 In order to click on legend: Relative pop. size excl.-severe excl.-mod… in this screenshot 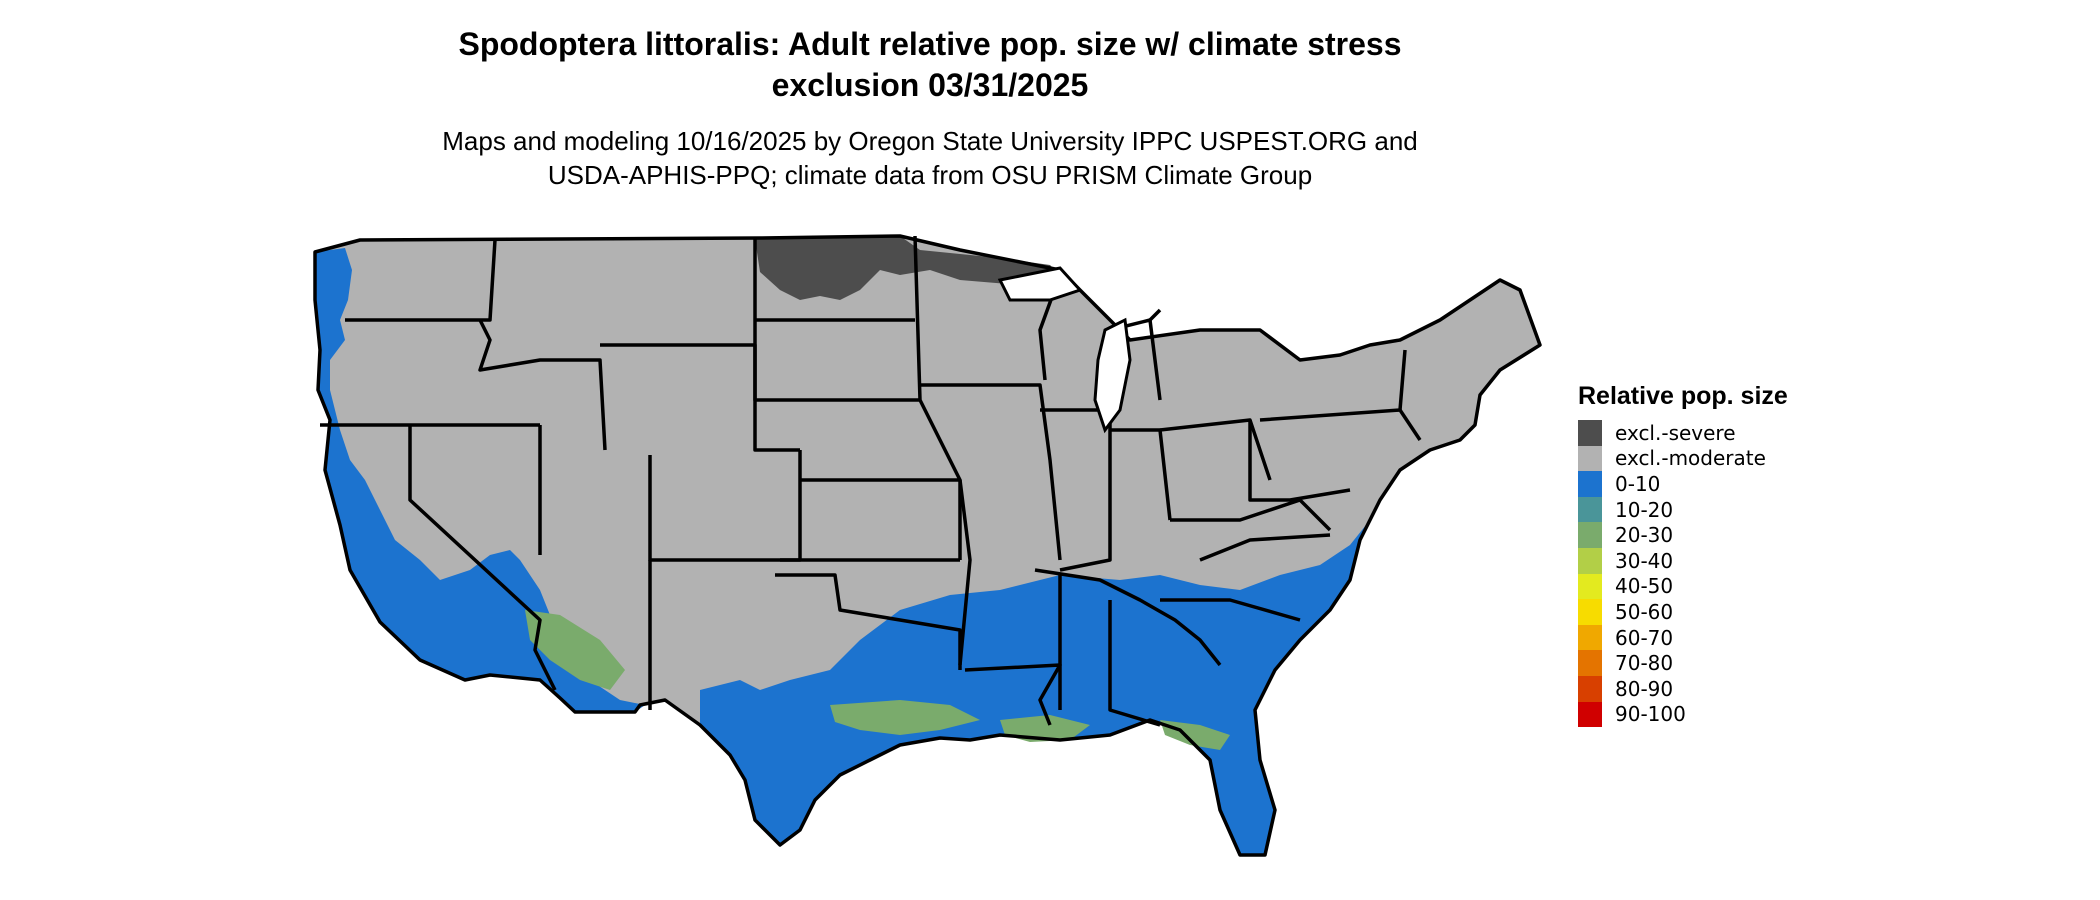, I will do `click(1683, 554)`.